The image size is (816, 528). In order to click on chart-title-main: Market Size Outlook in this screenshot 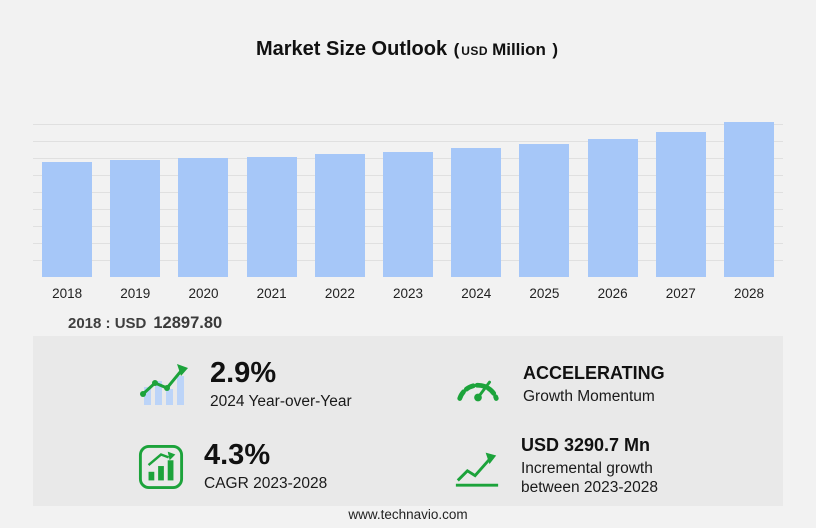, I will do `click(351, 49)`.